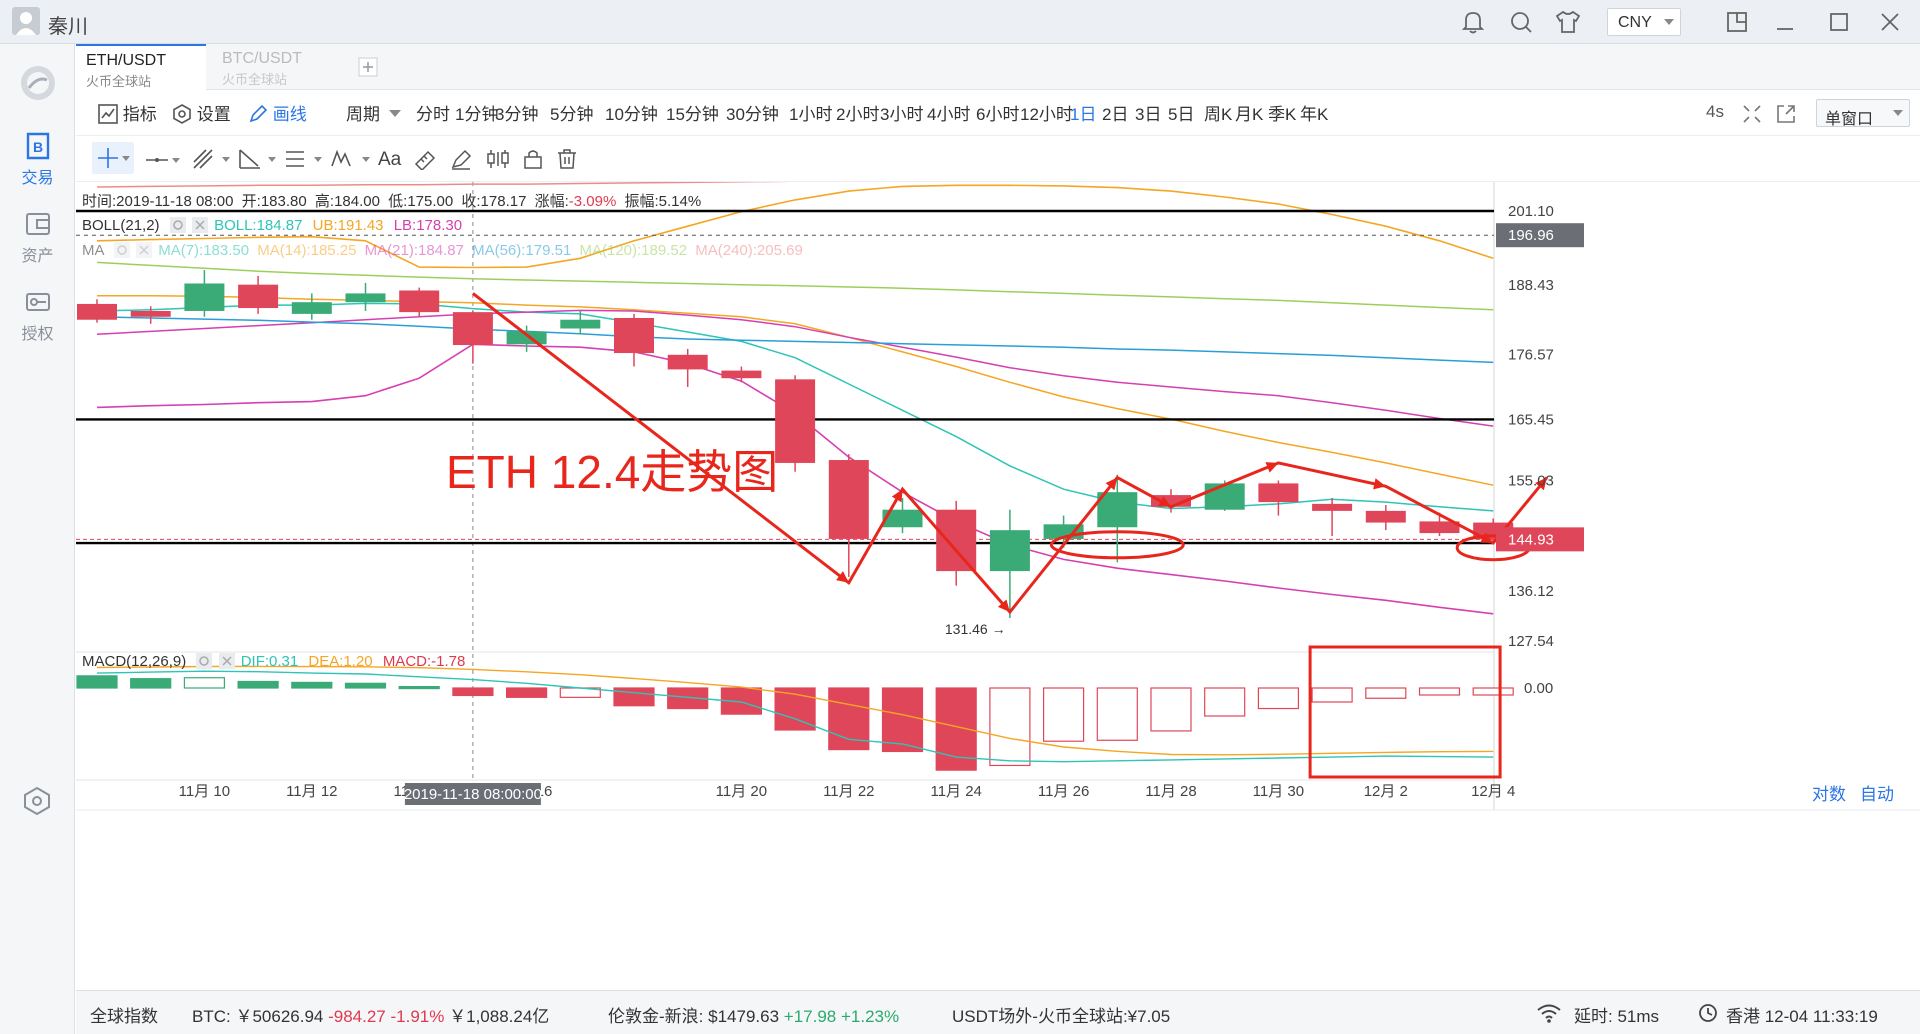 The height and width of the screenshot is (1034, 1920). I want to click on period-option: 1分钟, so click(477, 114).